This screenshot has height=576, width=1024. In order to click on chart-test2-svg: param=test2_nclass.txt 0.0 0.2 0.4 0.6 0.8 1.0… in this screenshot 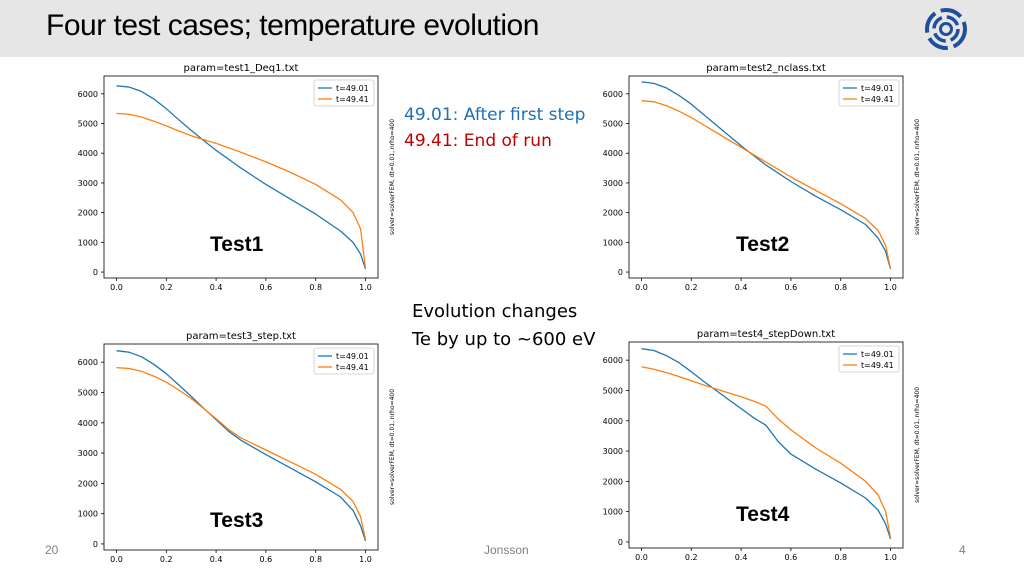, I will do `click(762, 177)`.